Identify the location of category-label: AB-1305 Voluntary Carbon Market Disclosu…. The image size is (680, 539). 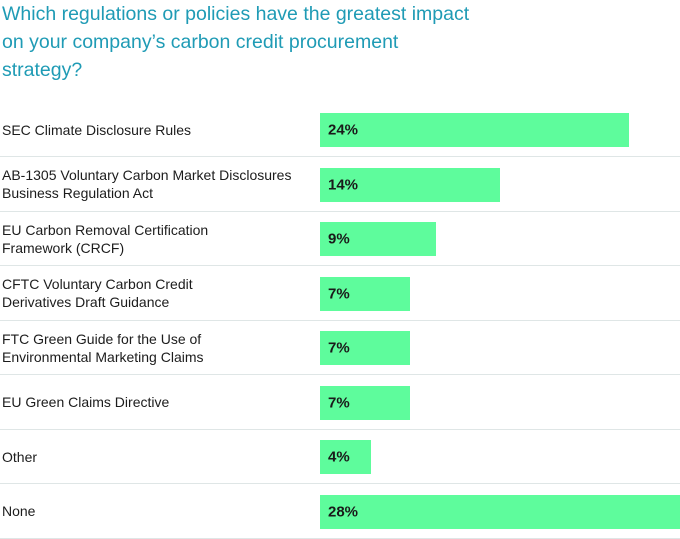
(147, 184).